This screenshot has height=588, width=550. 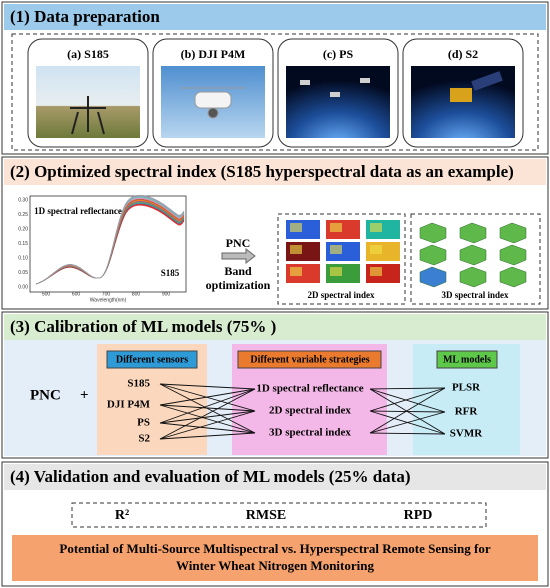 What do you see at coordinates (106, 294) in the screenshot?
I see `x-tick-label: 700` at bounding box center [106, 294].